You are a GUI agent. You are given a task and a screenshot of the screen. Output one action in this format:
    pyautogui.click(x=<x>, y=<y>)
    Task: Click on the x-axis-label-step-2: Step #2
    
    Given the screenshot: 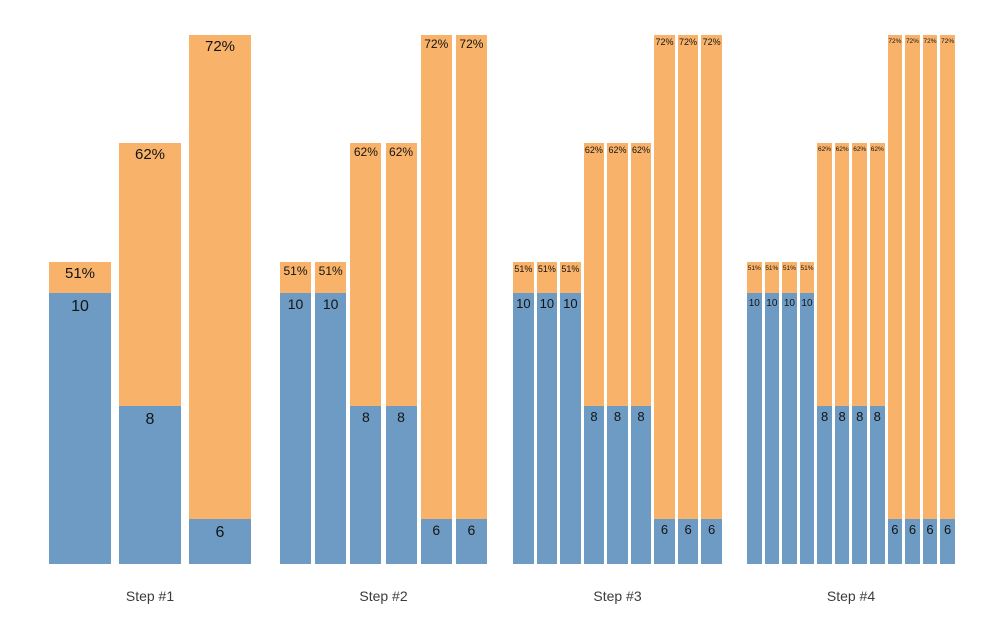 What is the action you would take?
    pyautogui.click(x=383, y=596)
    